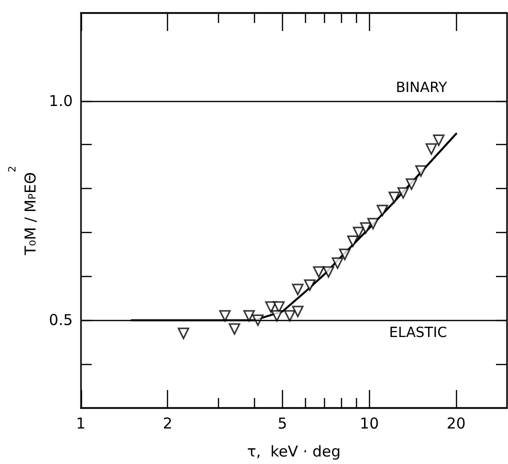 This screenshot has height=464, width=508. What do you see at coordinates (167, 423) in the screenshot?
I see `x-tick-label: 2` at bounding box center [167, 423].